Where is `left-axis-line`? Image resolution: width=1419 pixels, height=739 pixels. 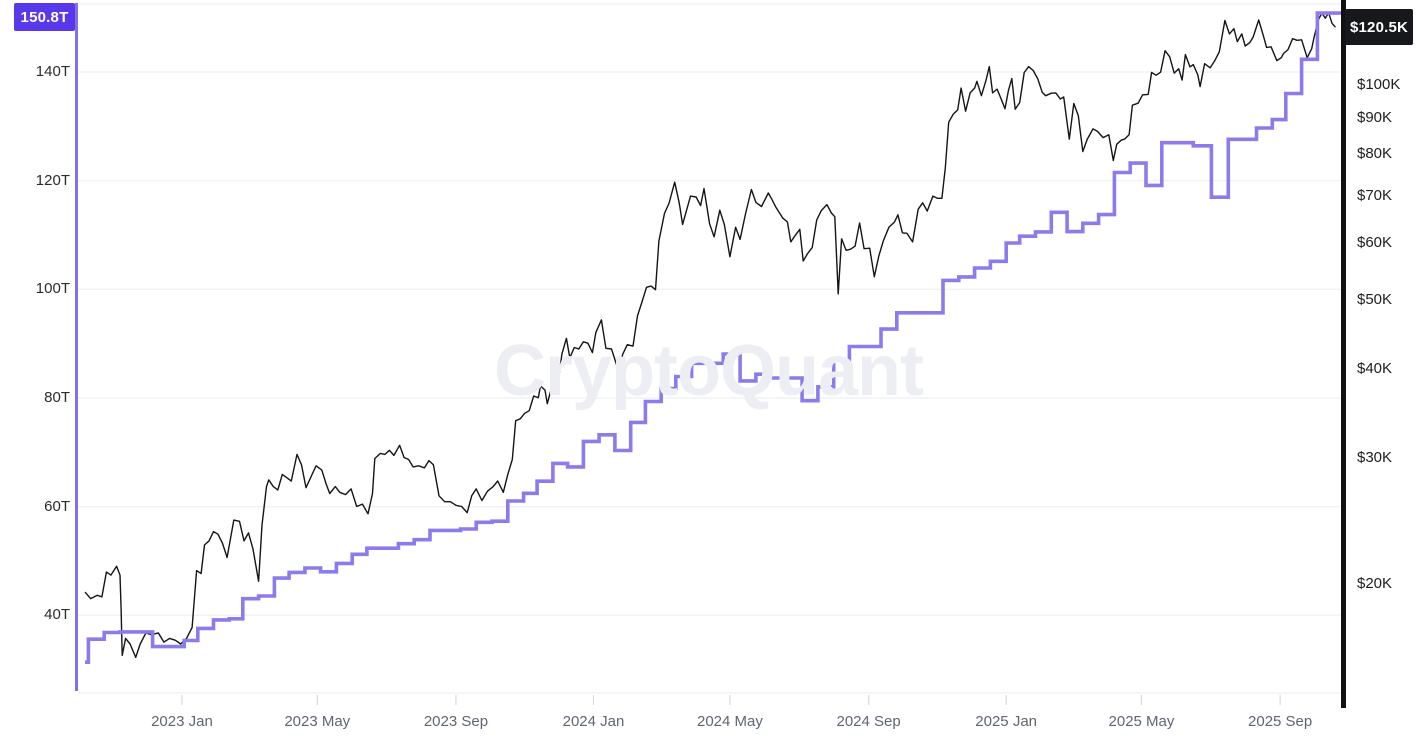
left-axis-line is located at coordinates (76, 347).